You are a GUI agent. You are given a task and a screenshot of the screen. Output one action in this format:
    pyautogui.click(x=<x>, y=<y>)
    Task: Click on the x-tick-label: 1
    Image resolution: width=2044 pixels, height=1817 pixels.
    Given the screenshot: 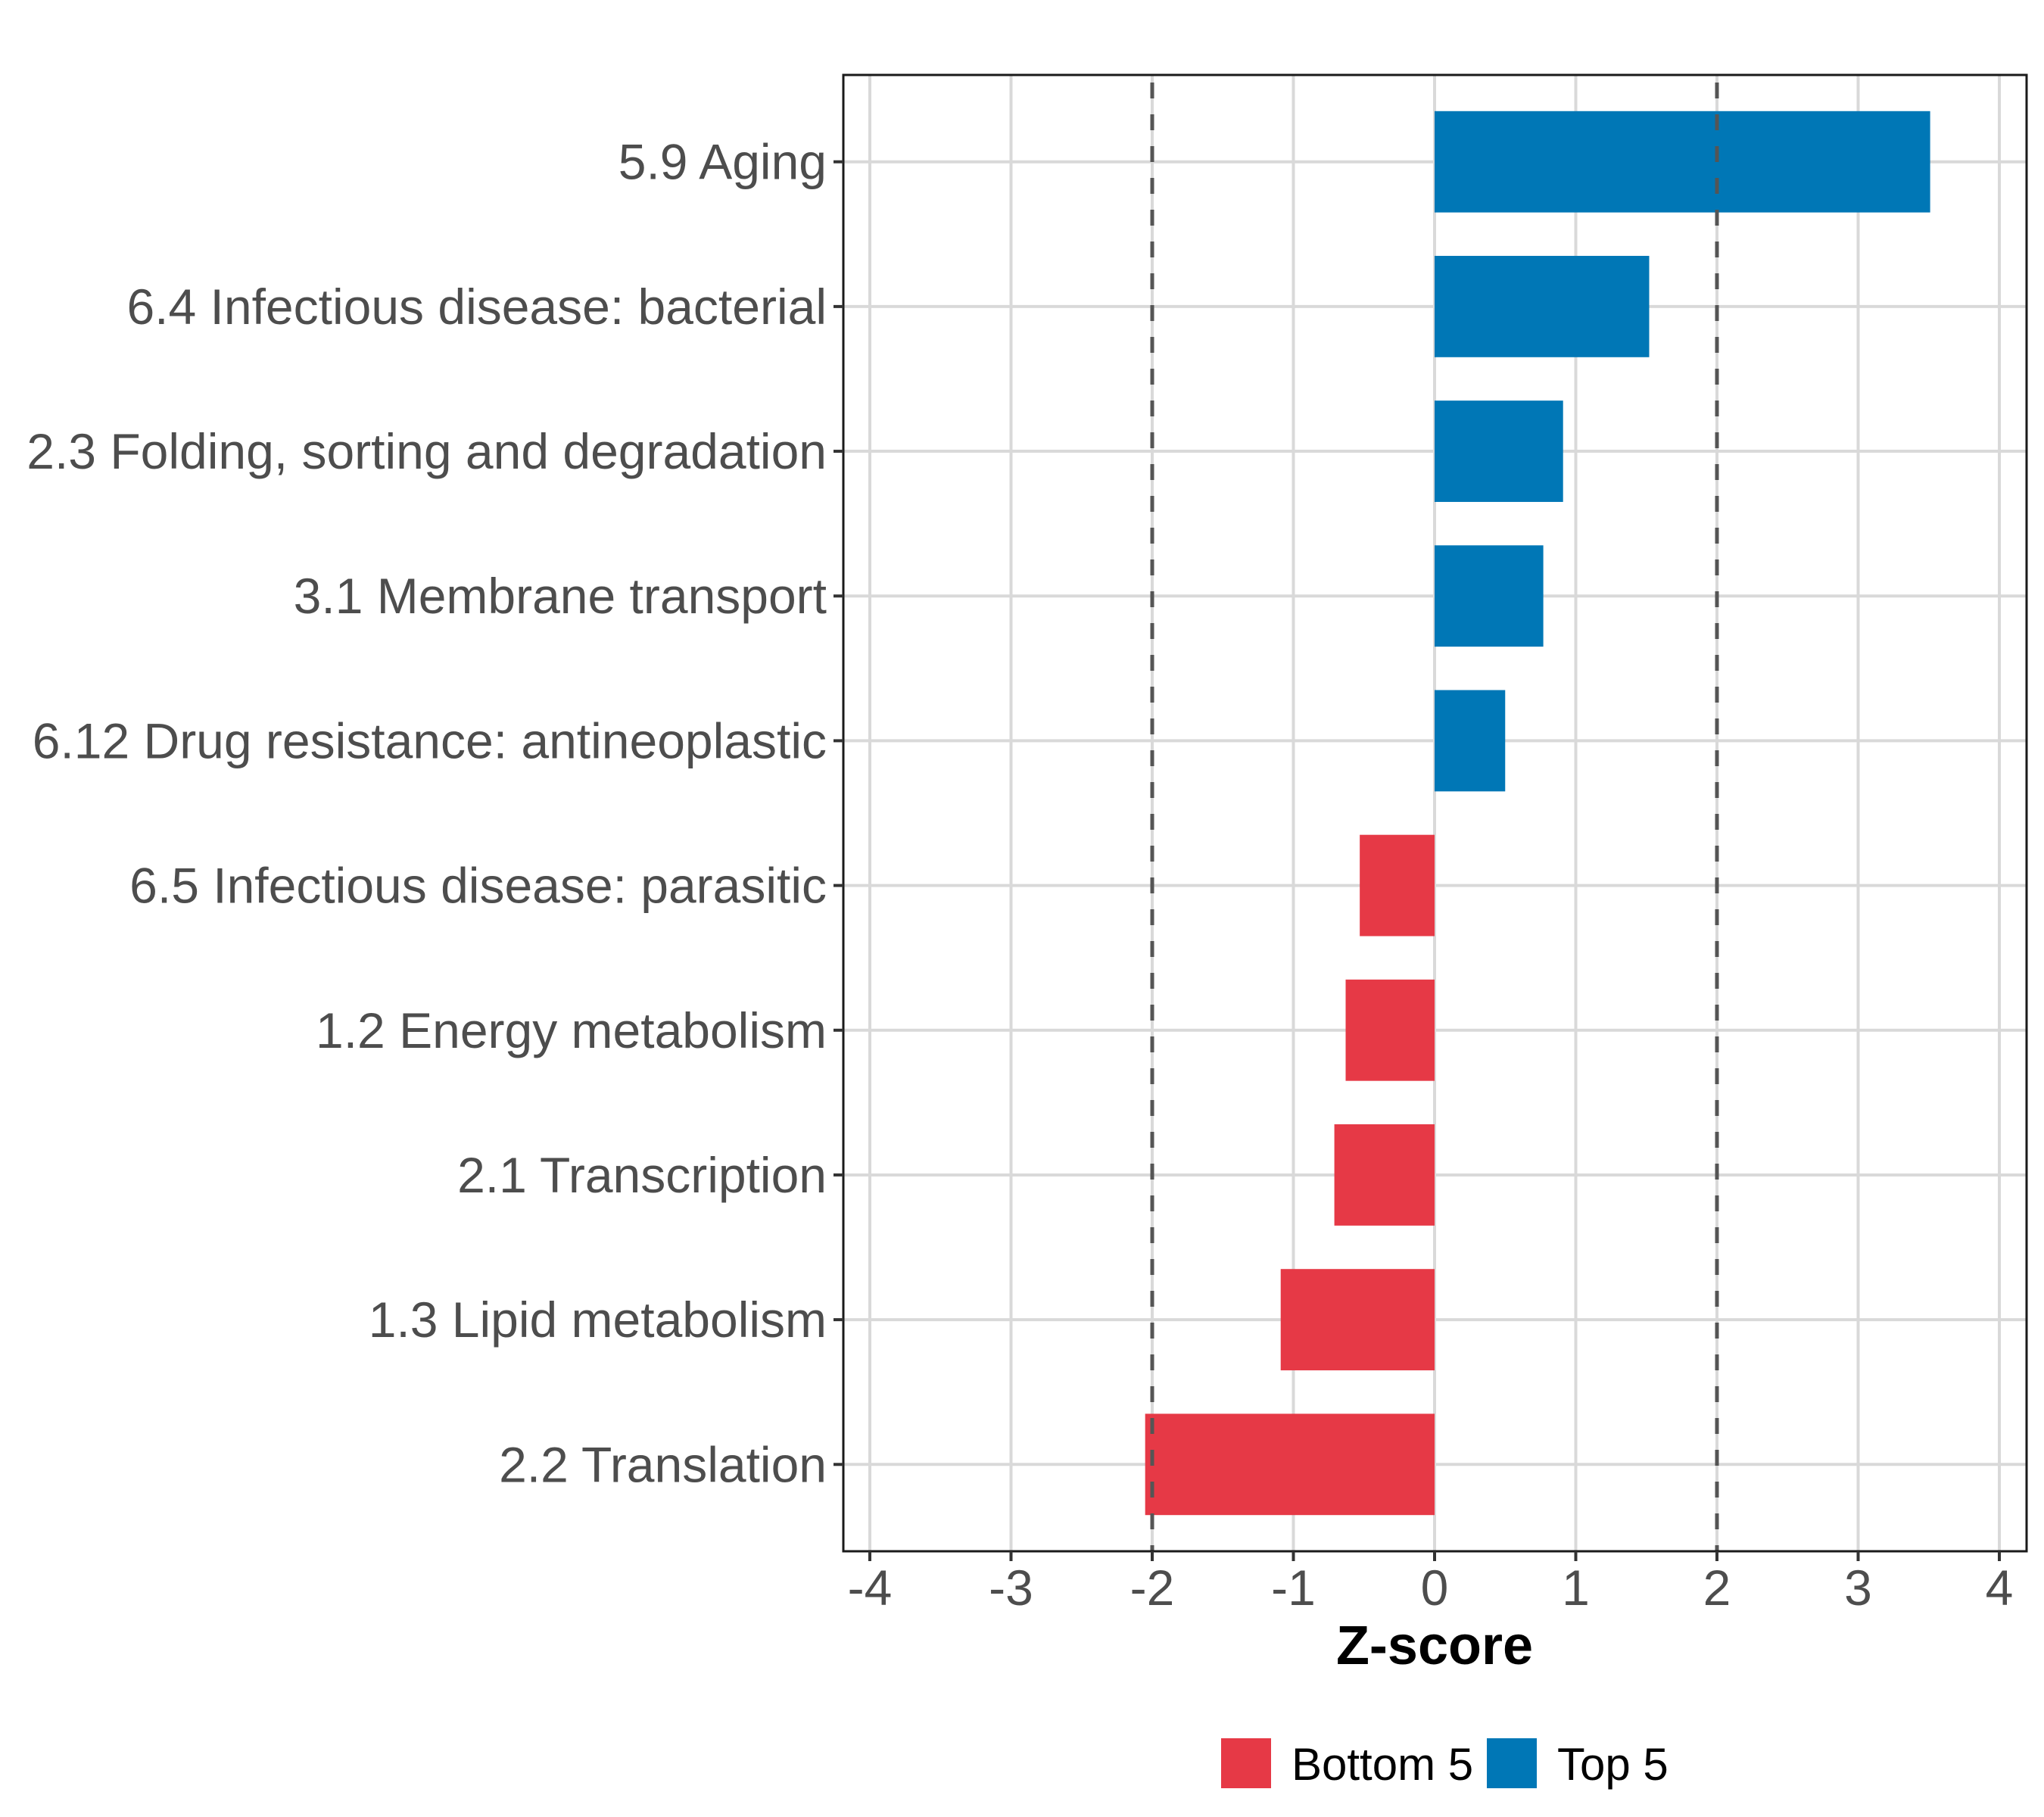 What is the action you would take?
    pyautogui.click(x=1576, y=1588)
    